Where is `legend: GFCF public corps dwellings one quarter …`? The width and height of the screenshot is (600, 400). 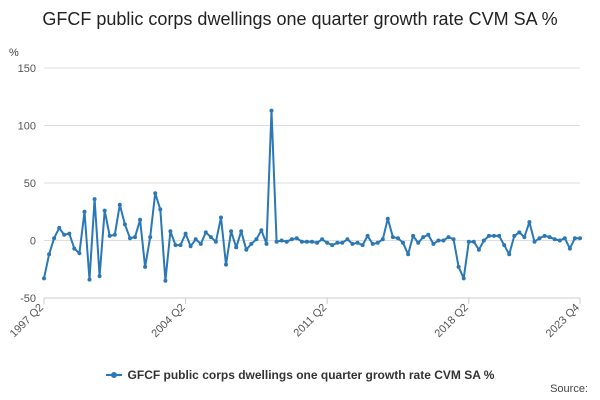
legend: GFCF public corps dwellings one quarter … is located at coordinates (300, 373).